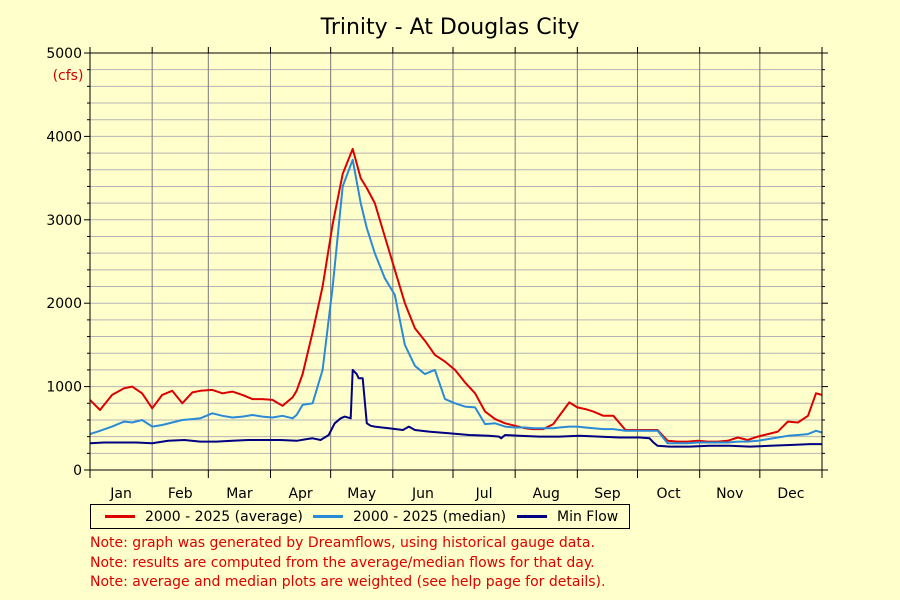  I want to click on legend-item-average: 2000 - 2025 (average), so click(204, 517).